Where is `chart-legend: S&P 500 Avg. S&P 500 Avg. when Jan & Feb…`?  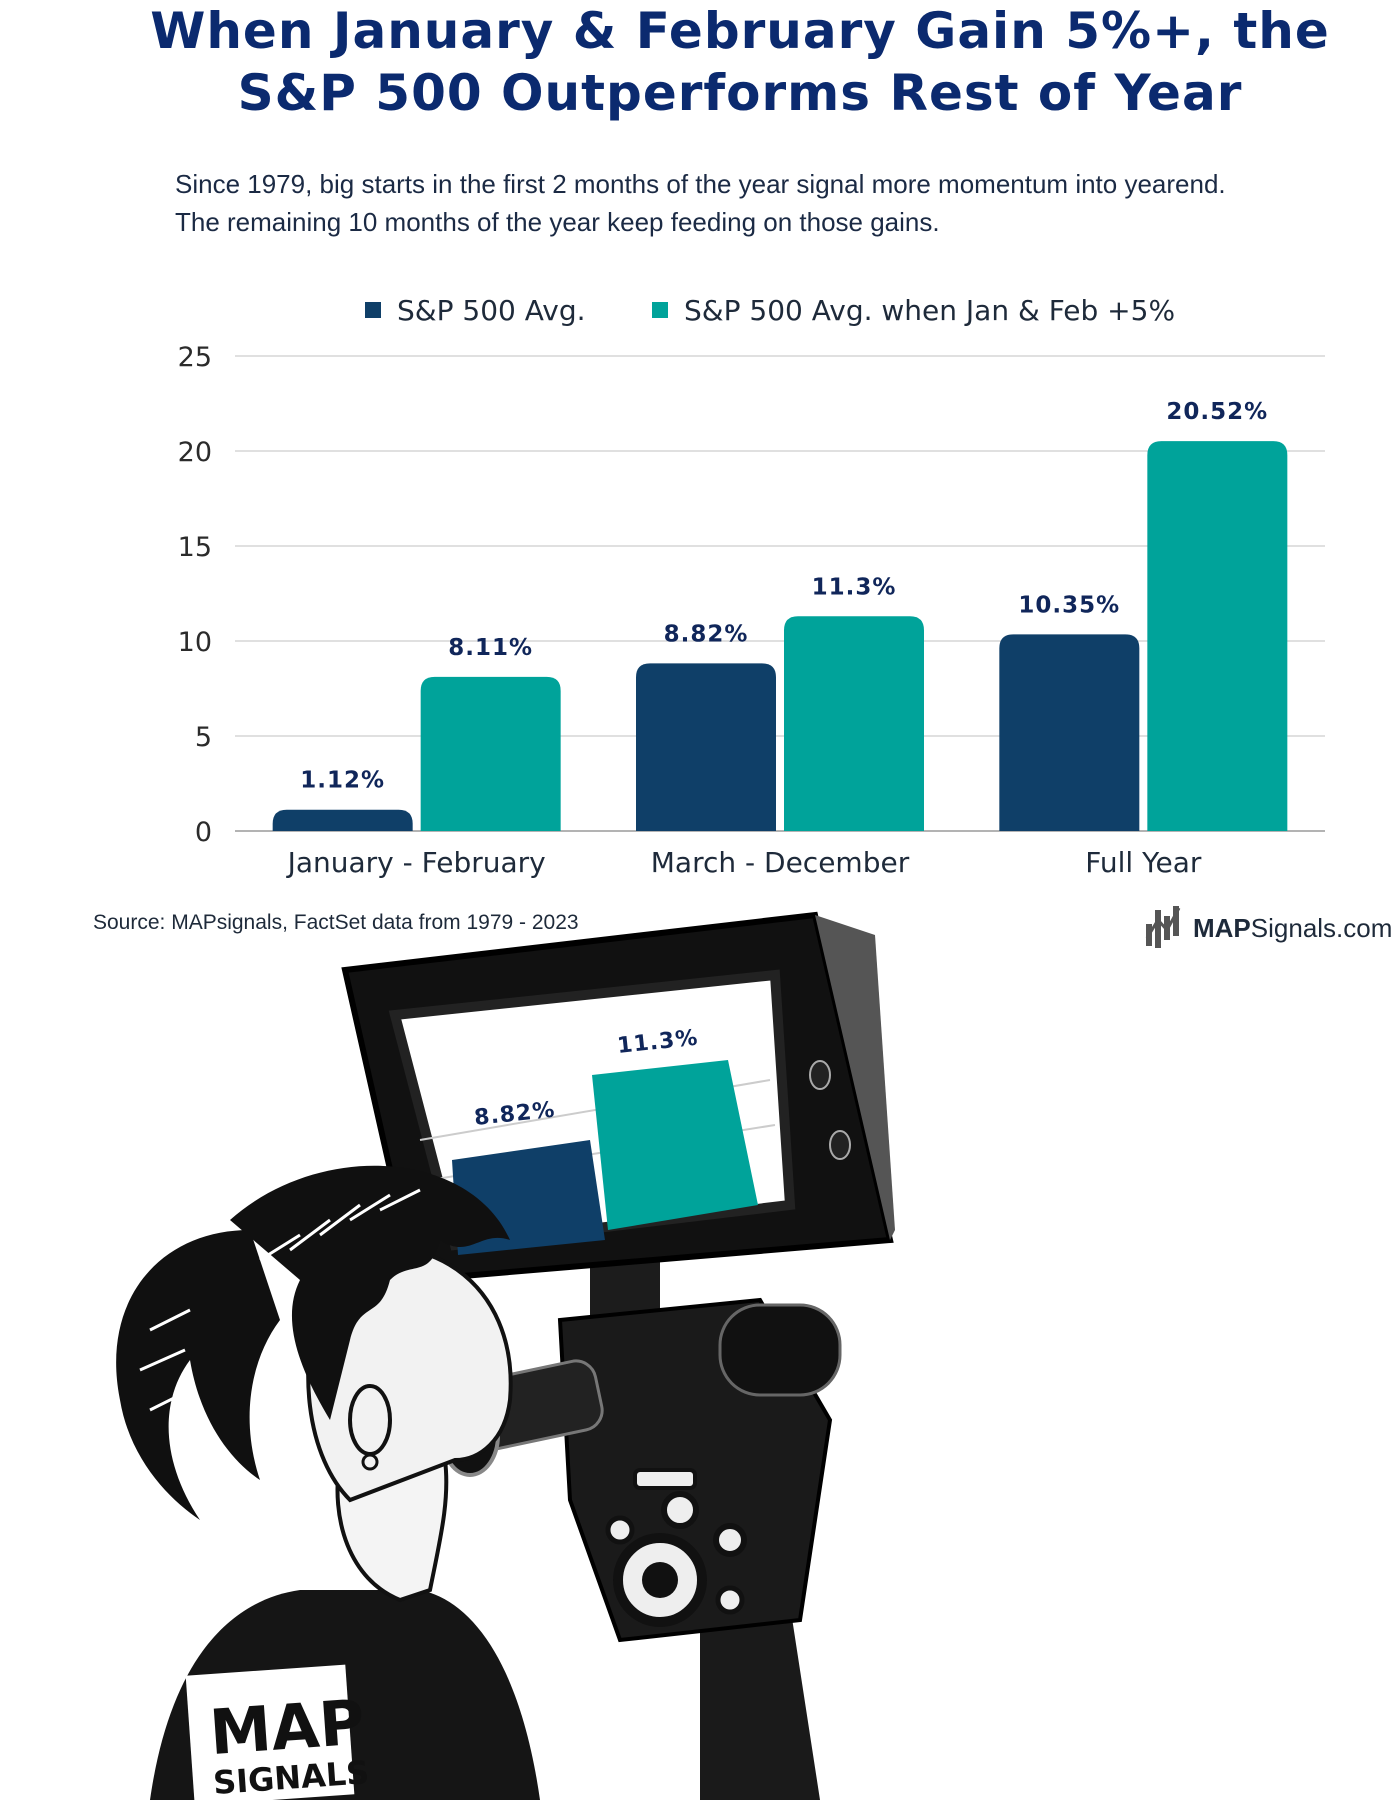
chart-legend: S&P 500 Avg. S&P 500 Avg. when Jan & Feb… is located at coordinates (700, 310).